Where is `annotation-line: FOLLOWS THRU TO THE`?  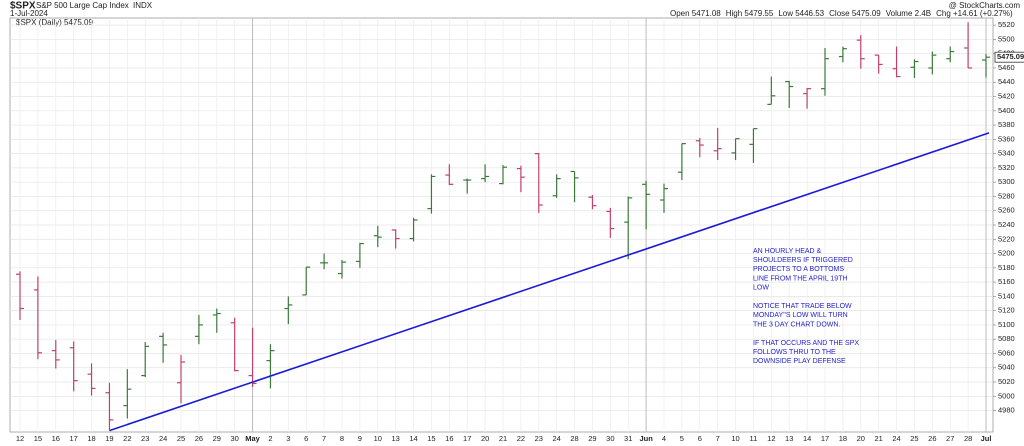 annotation-line: FOLLOWS THRU TO THE is located at coordinates (794, 352).